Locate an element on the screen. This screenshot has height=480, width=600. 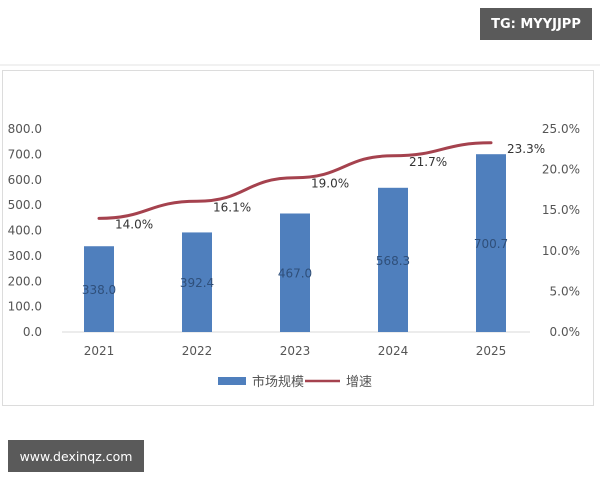
right-axis-tick: 5.0% is located at coordinates (565, 291).